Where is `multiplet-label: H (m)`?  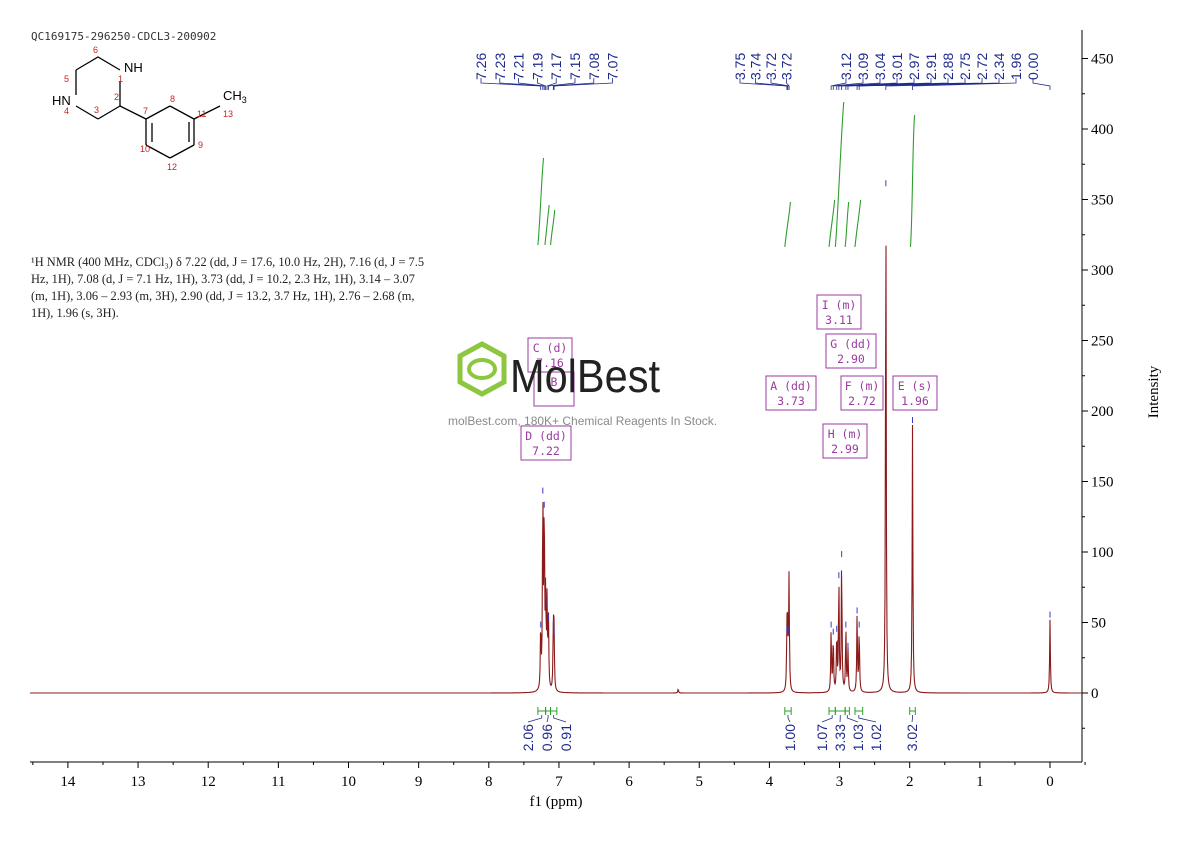
multiplet-label: H (m) is located at coordinates (845, 434).